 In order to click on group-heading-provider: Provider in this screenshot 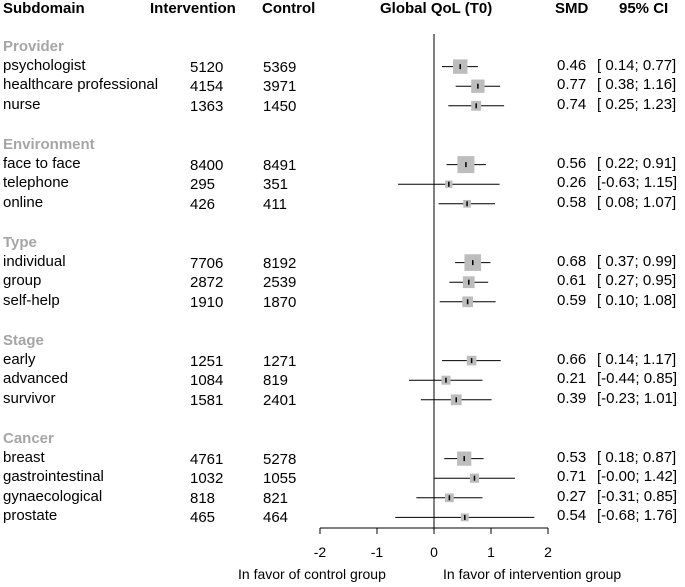, I will do `click(33, 46)`.